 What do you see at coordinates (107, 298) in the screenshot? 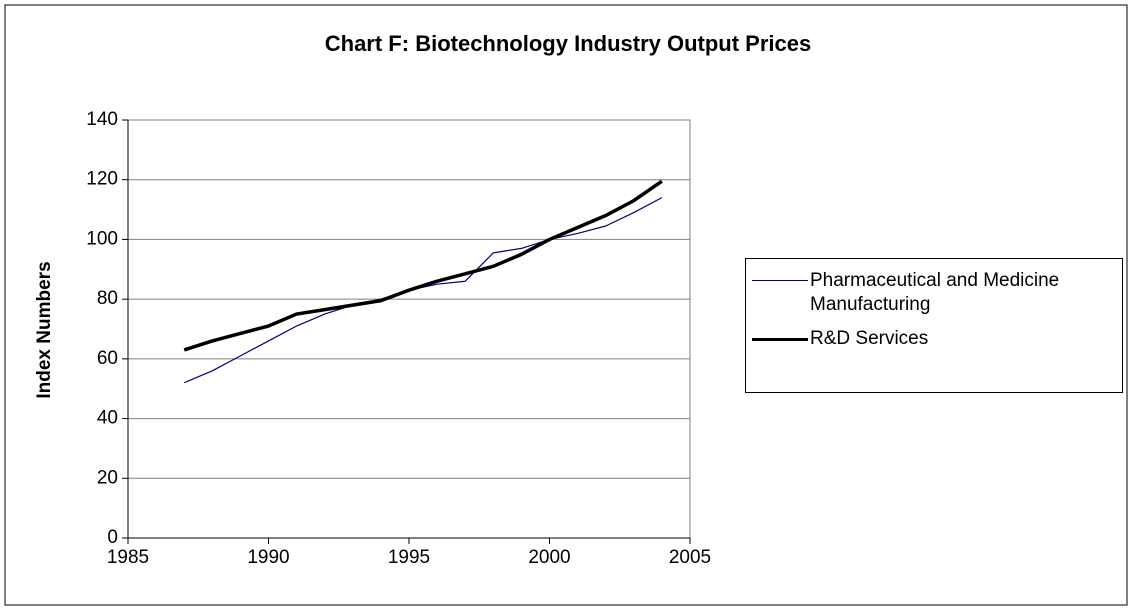
I see `y-tick-label: 80` at bounding box center [107, 298].